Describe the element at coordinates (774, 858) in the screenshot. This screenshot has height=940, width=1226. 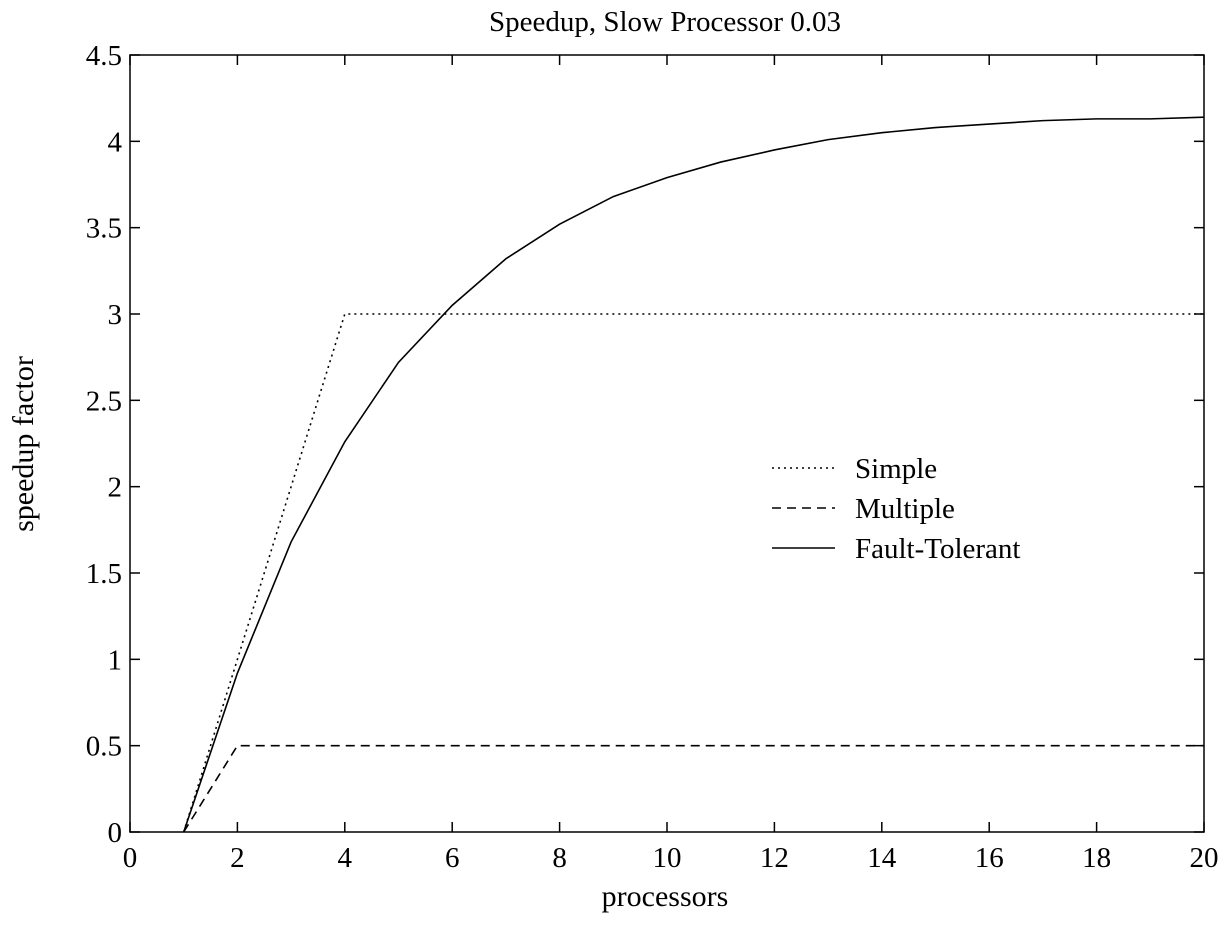
I see `x-tick-label: 12` at that location.